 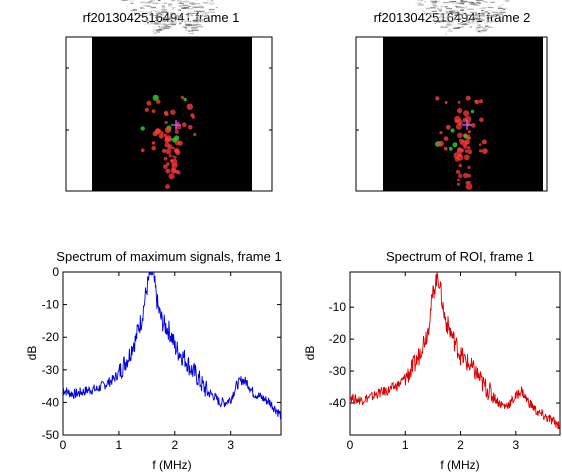 What do you see at coordinates (357, 99) in the screenshot?
I see `frame2-tick-marks` at bounding box center [357, 99].